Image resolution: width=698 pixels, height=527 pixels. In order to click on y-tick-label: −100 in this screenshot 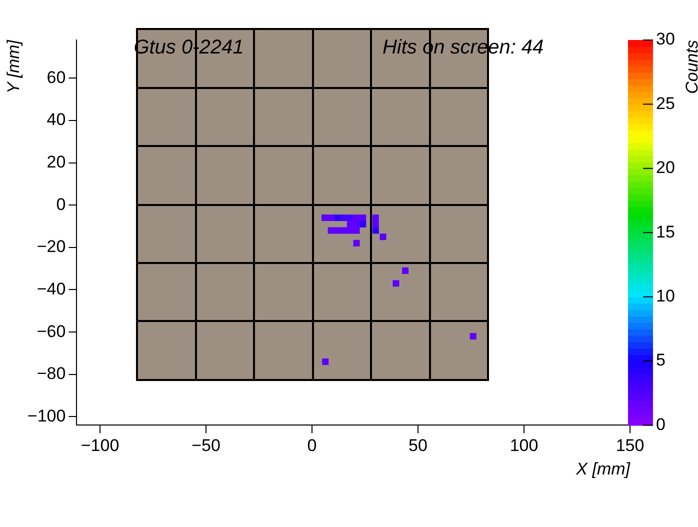, I will do `click(46, 416)`.